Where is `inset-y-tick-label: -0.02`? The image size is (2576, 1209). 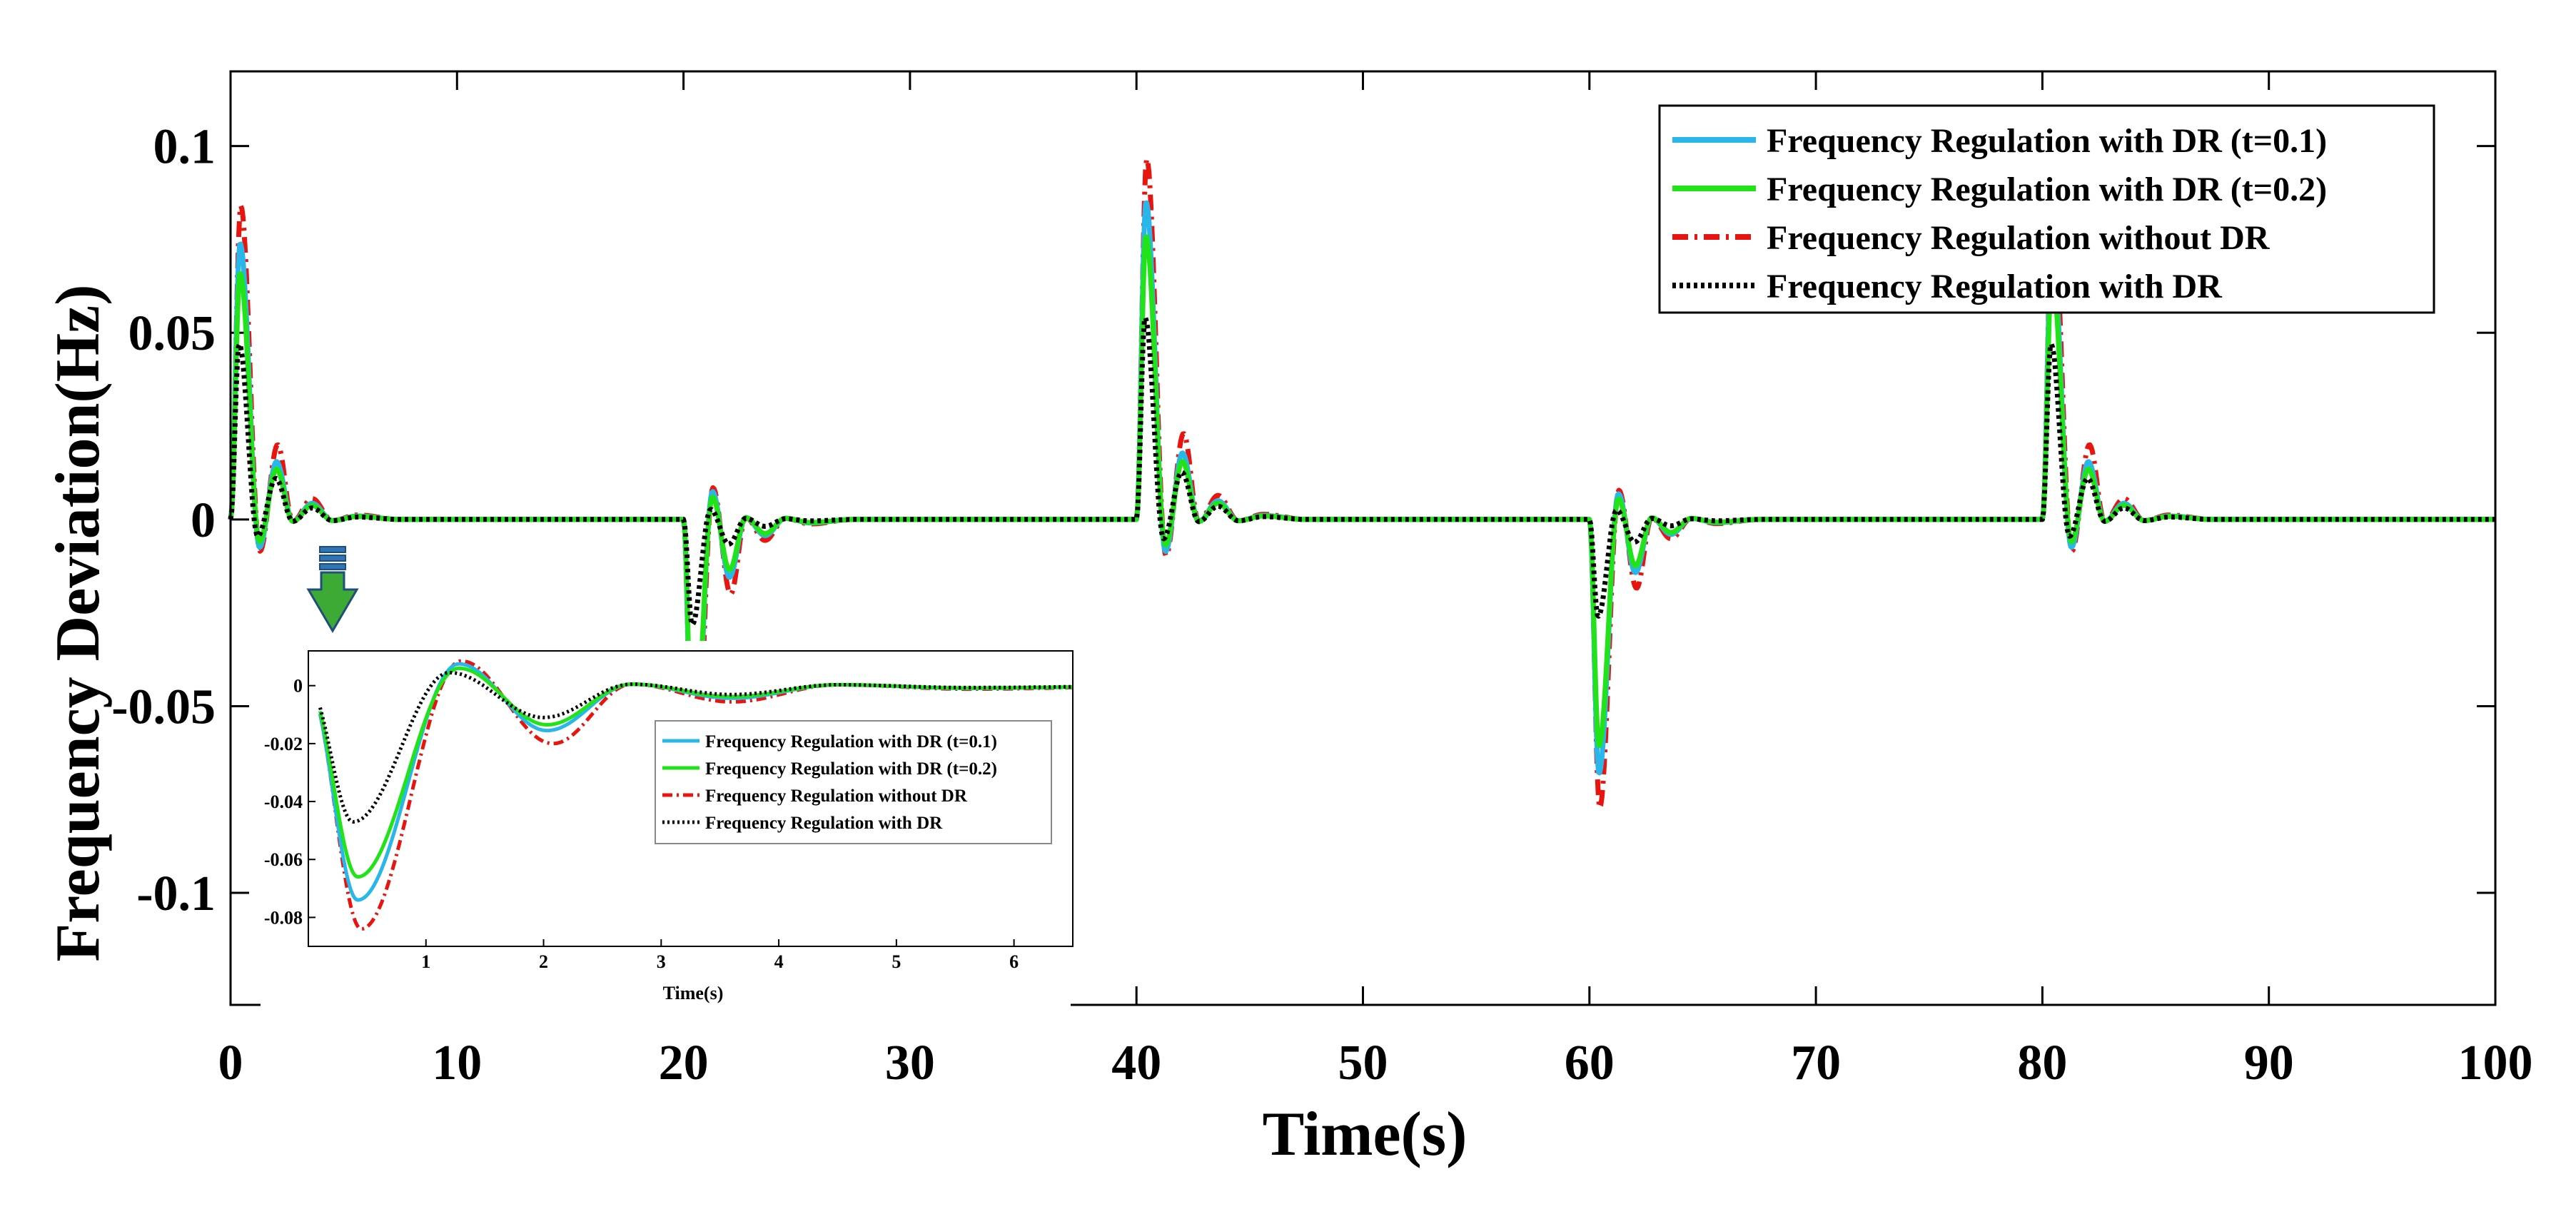 inset-y-tick-label: -0.02 is located at coordinates (283, 744).